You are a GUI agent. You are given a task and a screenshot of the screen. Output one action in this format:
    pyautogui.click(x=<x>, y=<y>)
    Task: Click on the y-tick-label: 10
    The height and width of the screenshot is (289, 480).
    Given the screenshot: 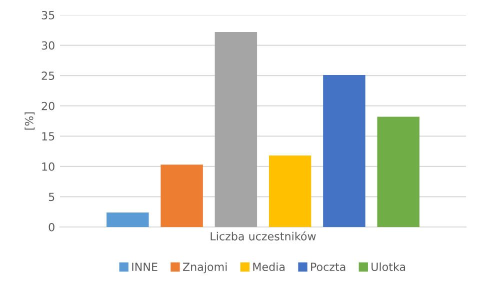 What is the action you would take?
    pyautogui.click(x=48, y=166)
    